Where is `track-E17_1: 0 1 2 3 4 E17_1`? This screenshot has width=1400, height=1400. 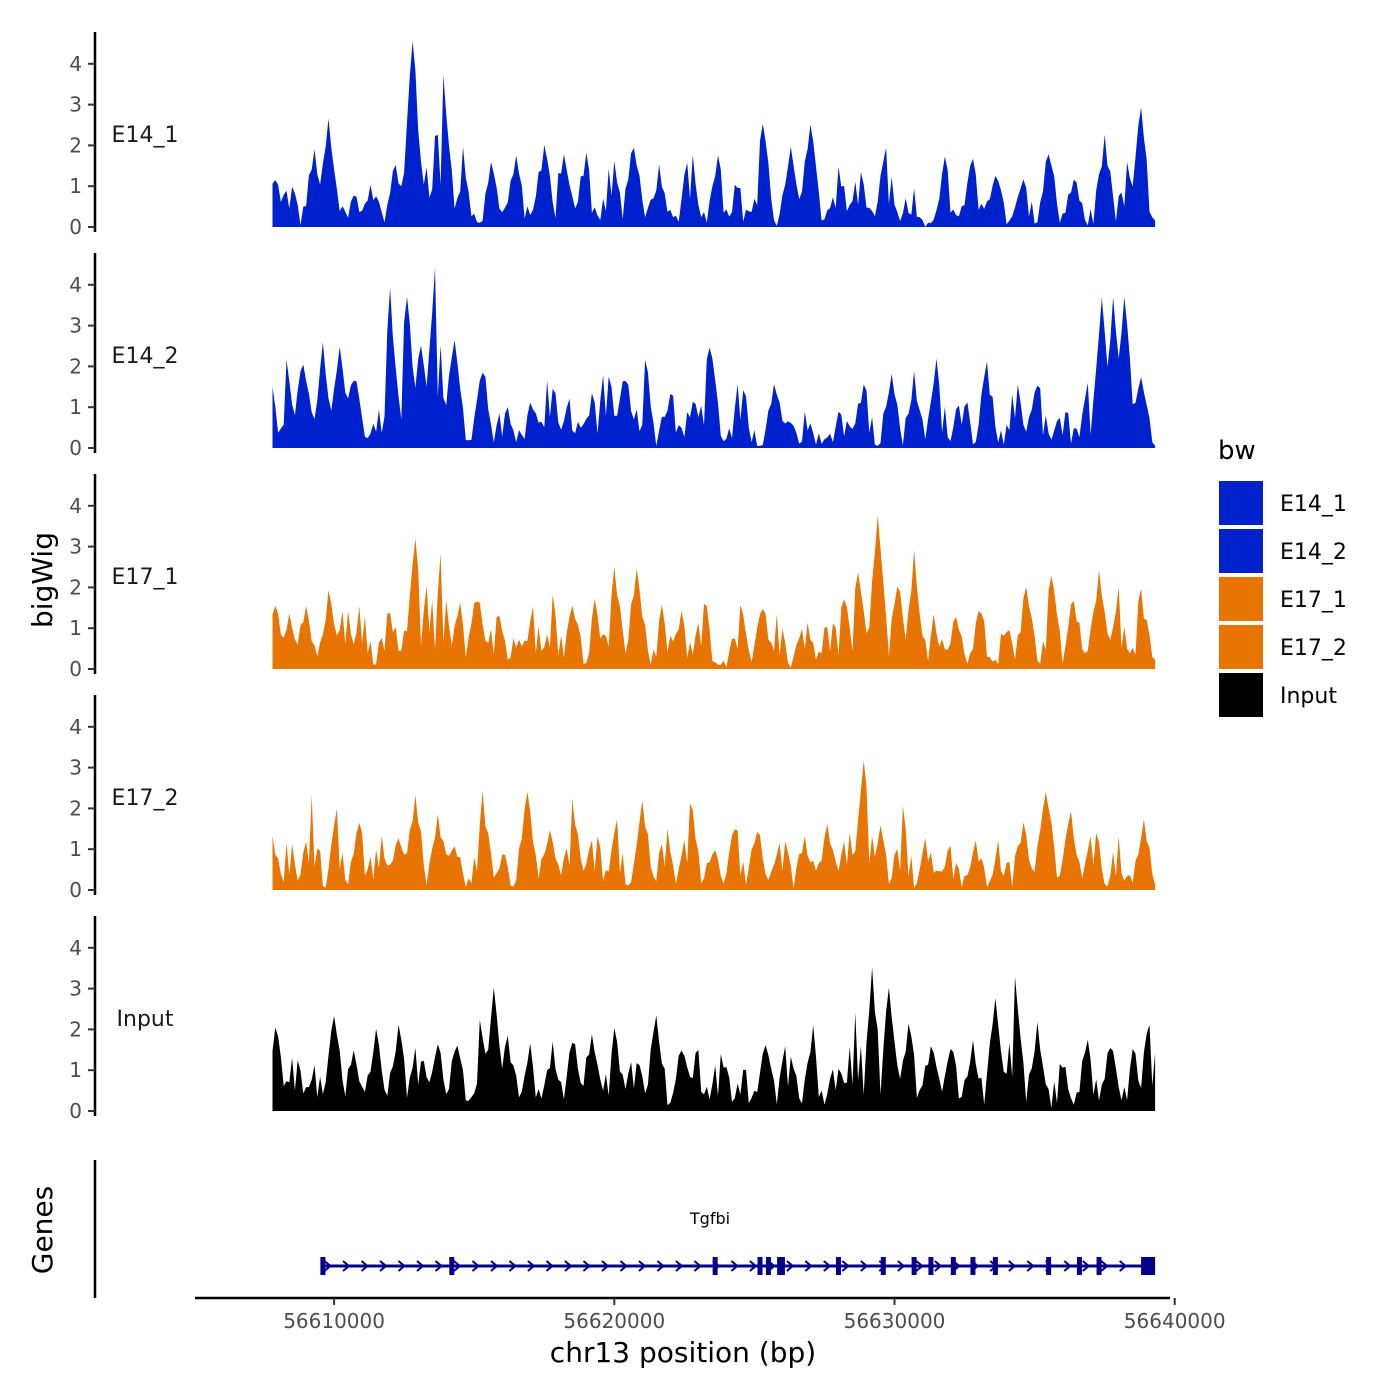
track-E17_1: 0 1 2 3 4 E17_1 is located at coordinates (612, 577).